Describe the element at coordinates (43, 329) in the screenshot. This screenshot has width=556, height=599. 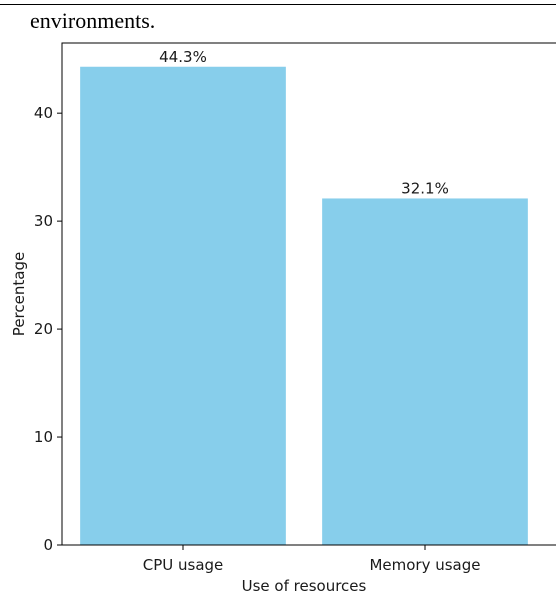
I see `y-tick-label-2: 20` at that location.